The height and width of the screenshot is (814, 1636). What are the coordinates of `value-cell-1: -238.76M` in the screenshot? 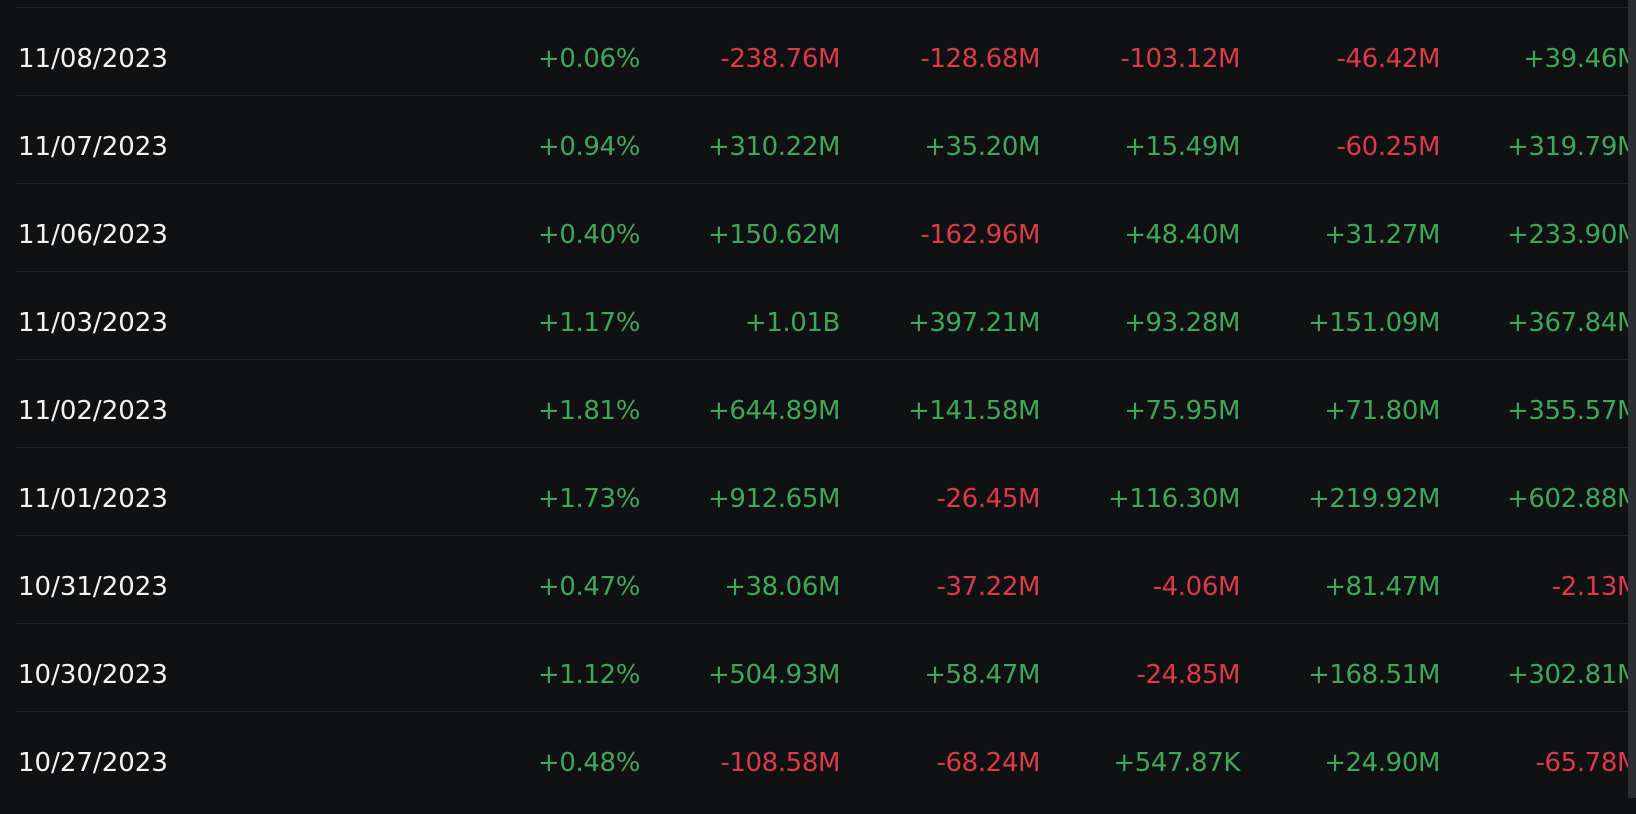 It's located at (780, 59).